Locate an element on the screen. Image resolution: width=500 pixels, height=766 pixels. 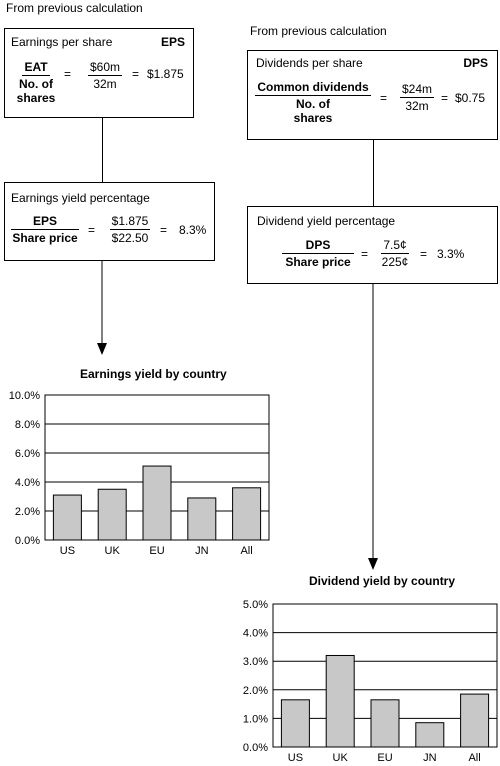
dividend-yield-numerator: DPS is located at coordinates (318, 246).